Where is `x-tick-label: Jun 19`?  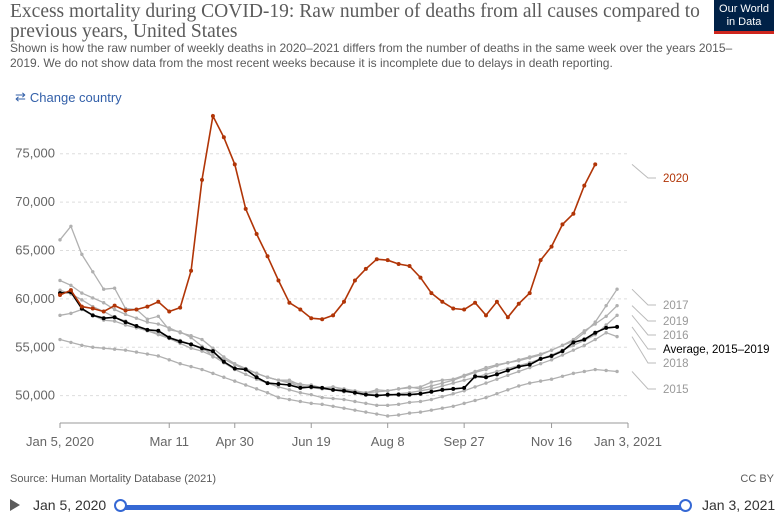 x-tick-label: Jun 19 is located at coordinates (311, 441).